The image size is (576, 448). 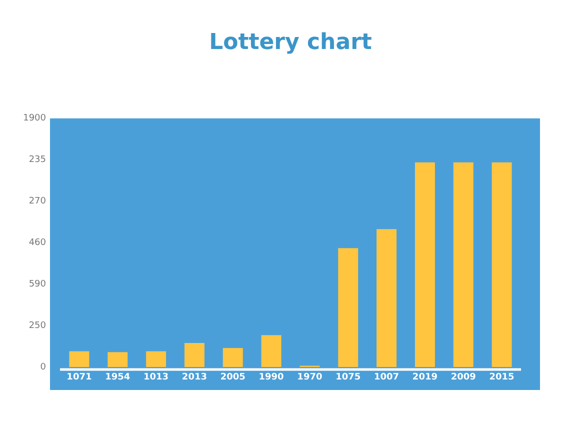 I want to click on text: 460, so click(x=37, y=243).